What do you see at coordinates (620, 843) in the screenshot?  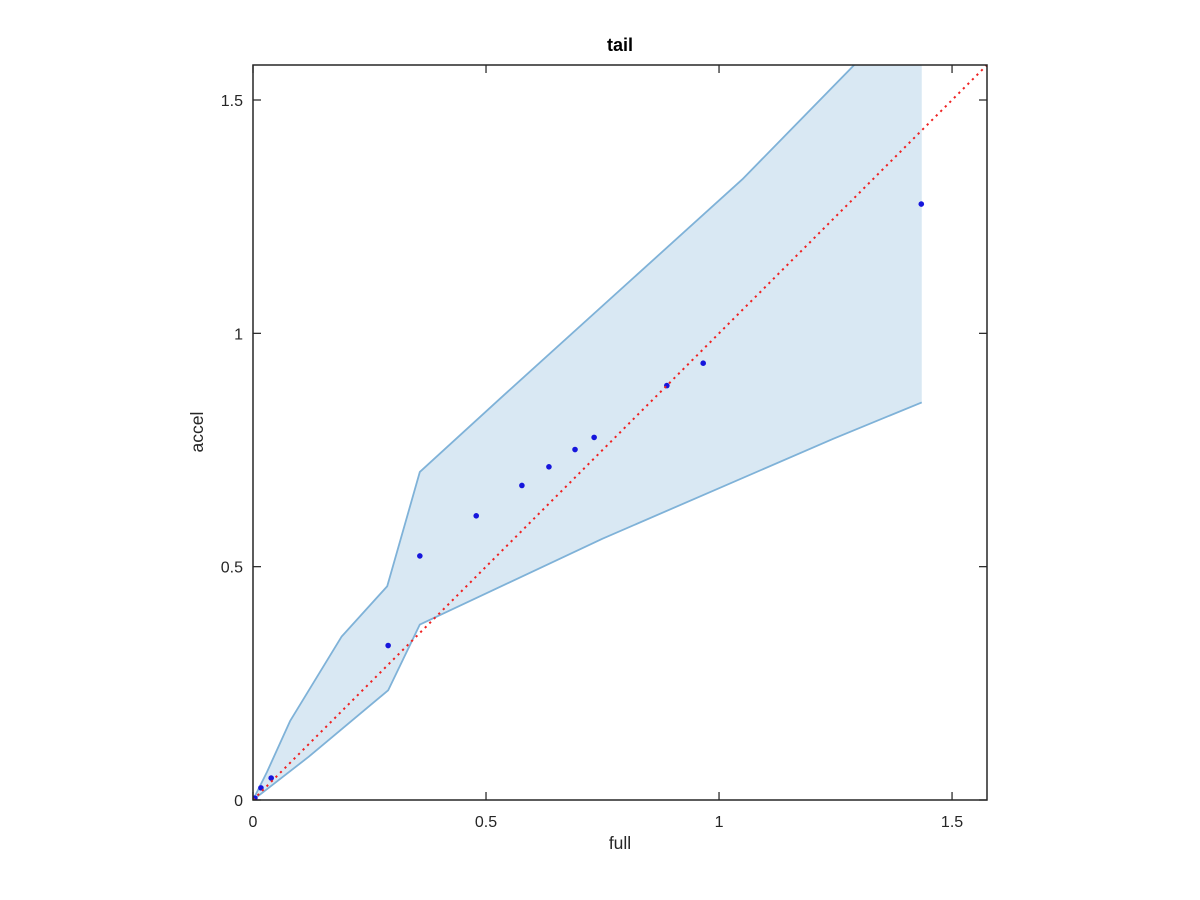 I see `x-axis-label: full` at bounding box center [620, 843].